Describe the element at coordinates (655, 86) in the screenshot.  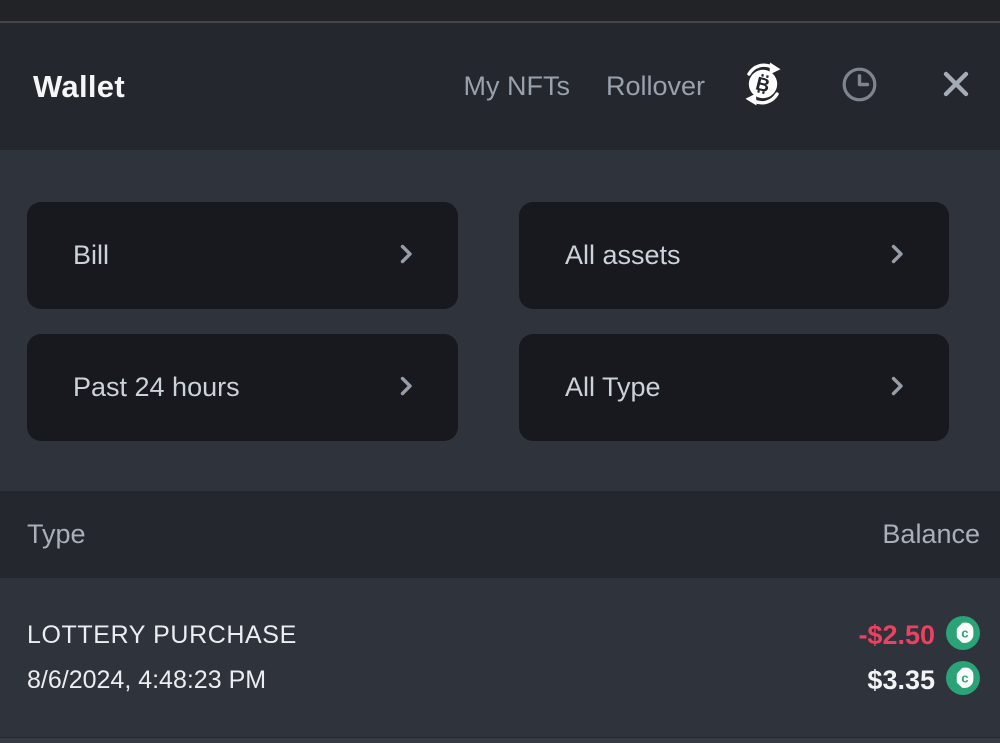
I see `nav-rollover: Rollover` at that location.